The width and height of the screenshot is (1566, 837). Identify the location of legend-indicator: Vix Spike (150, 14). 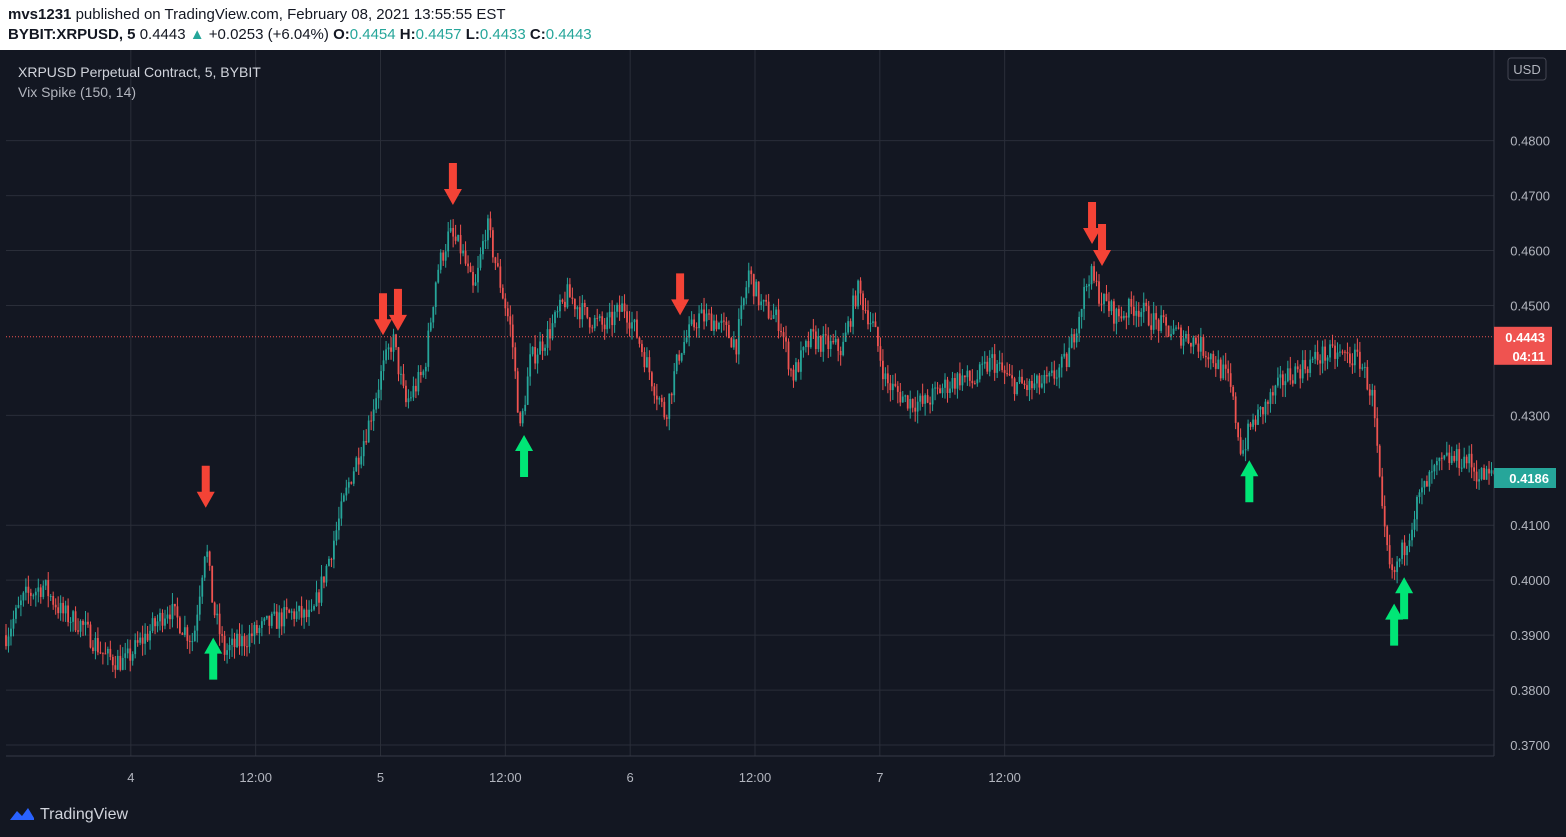
(77, 92).